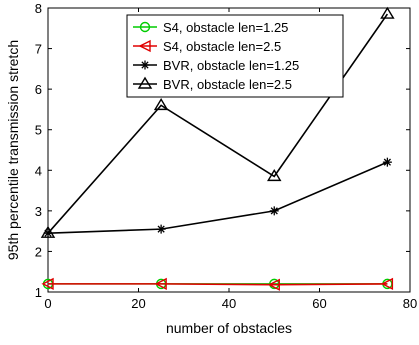 This screenshot has height=345, width=419. I want to click on legend-entry: BVR, obstacle len=2.5, so click(227, 84).